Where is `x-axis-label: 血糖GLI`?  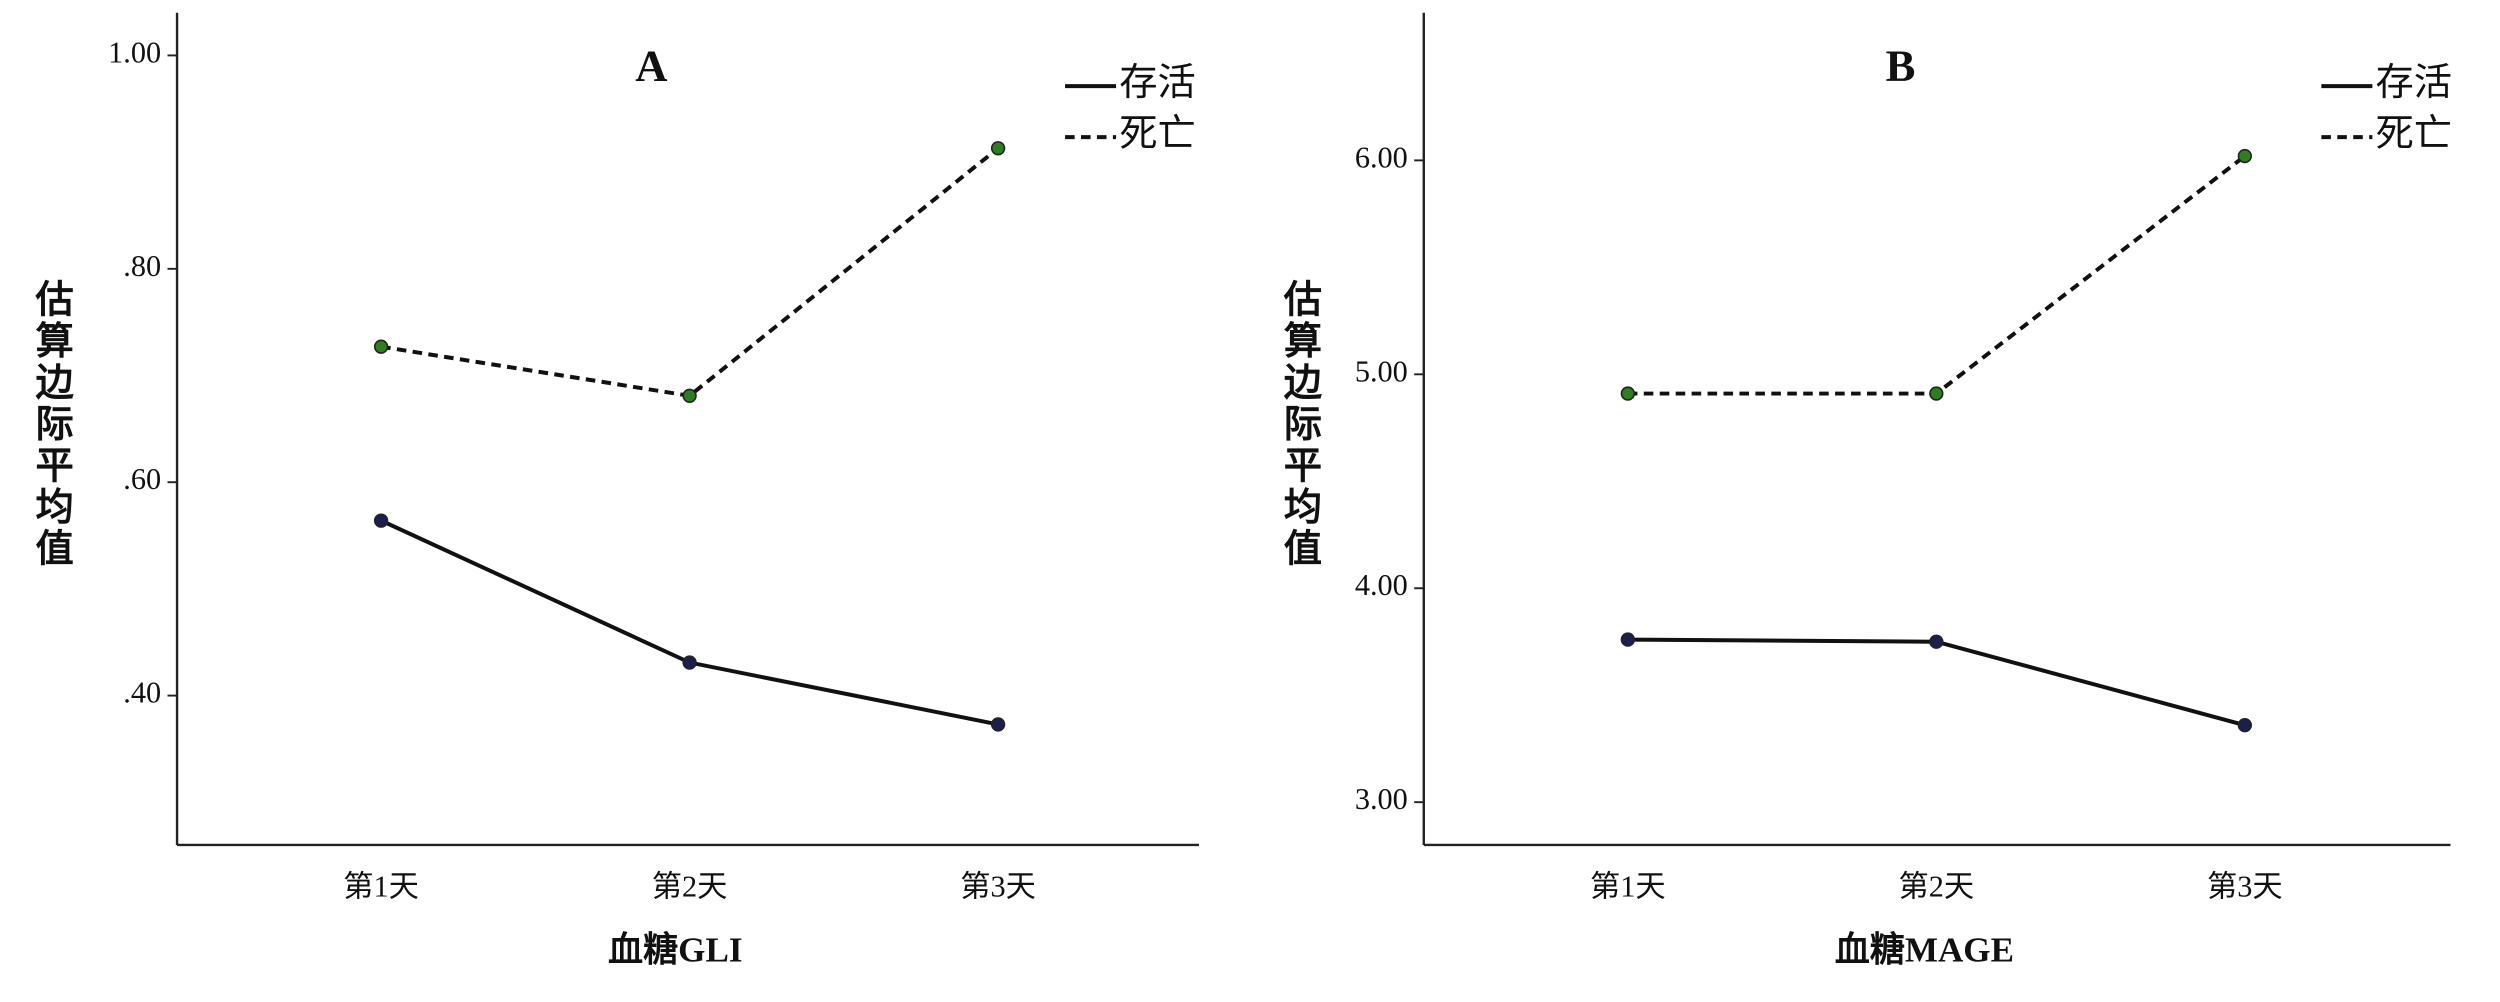
x-axis-label: 血糖GLI is located at coordinates (675, 949).